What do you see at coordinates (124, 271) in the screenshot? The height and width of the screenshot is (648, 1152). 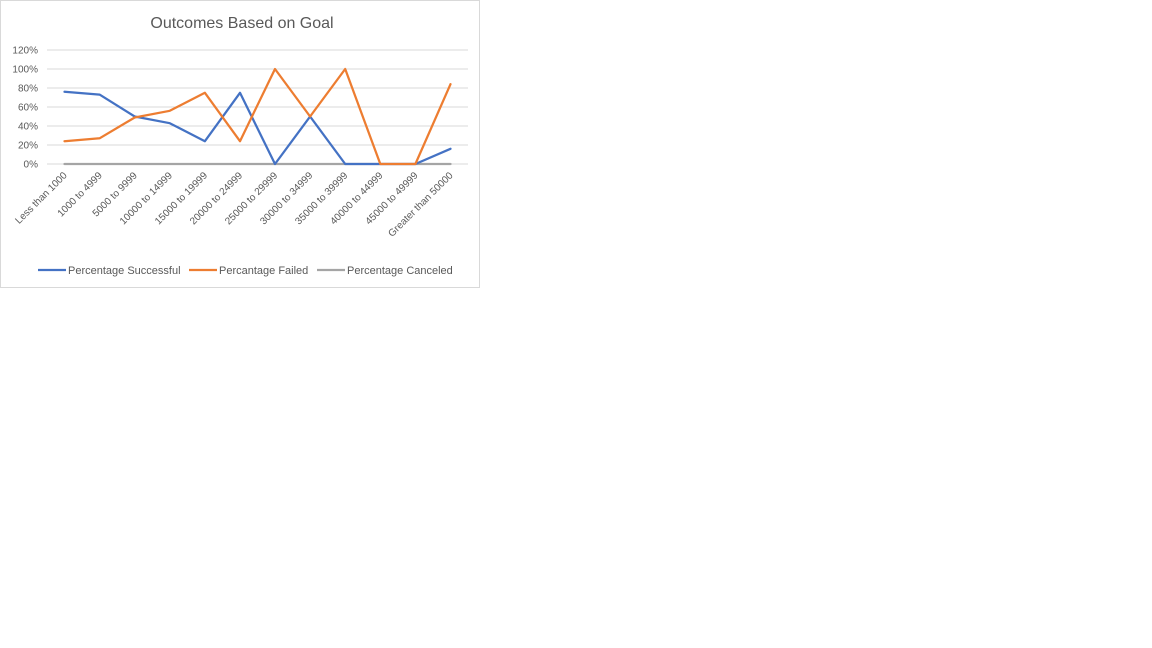 I see `legend-label: Percentage Successful` at bounding box center [124, 271].